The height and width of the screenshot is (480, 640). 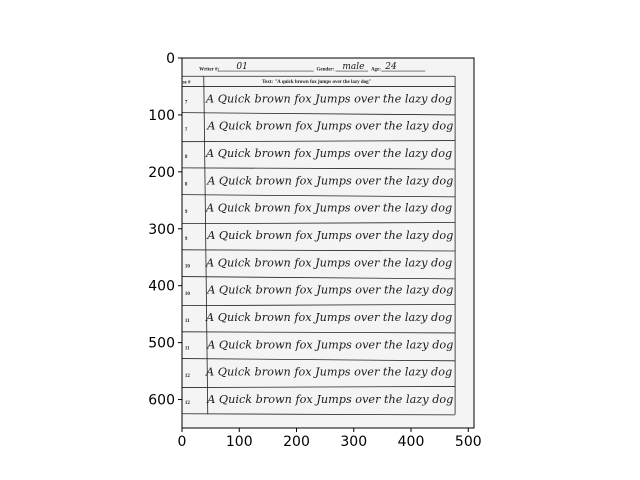 What do you see at coordinates (161, 344) in the screenshot?
I see `y-tick-label: 500` at bounding box center [161, 344].